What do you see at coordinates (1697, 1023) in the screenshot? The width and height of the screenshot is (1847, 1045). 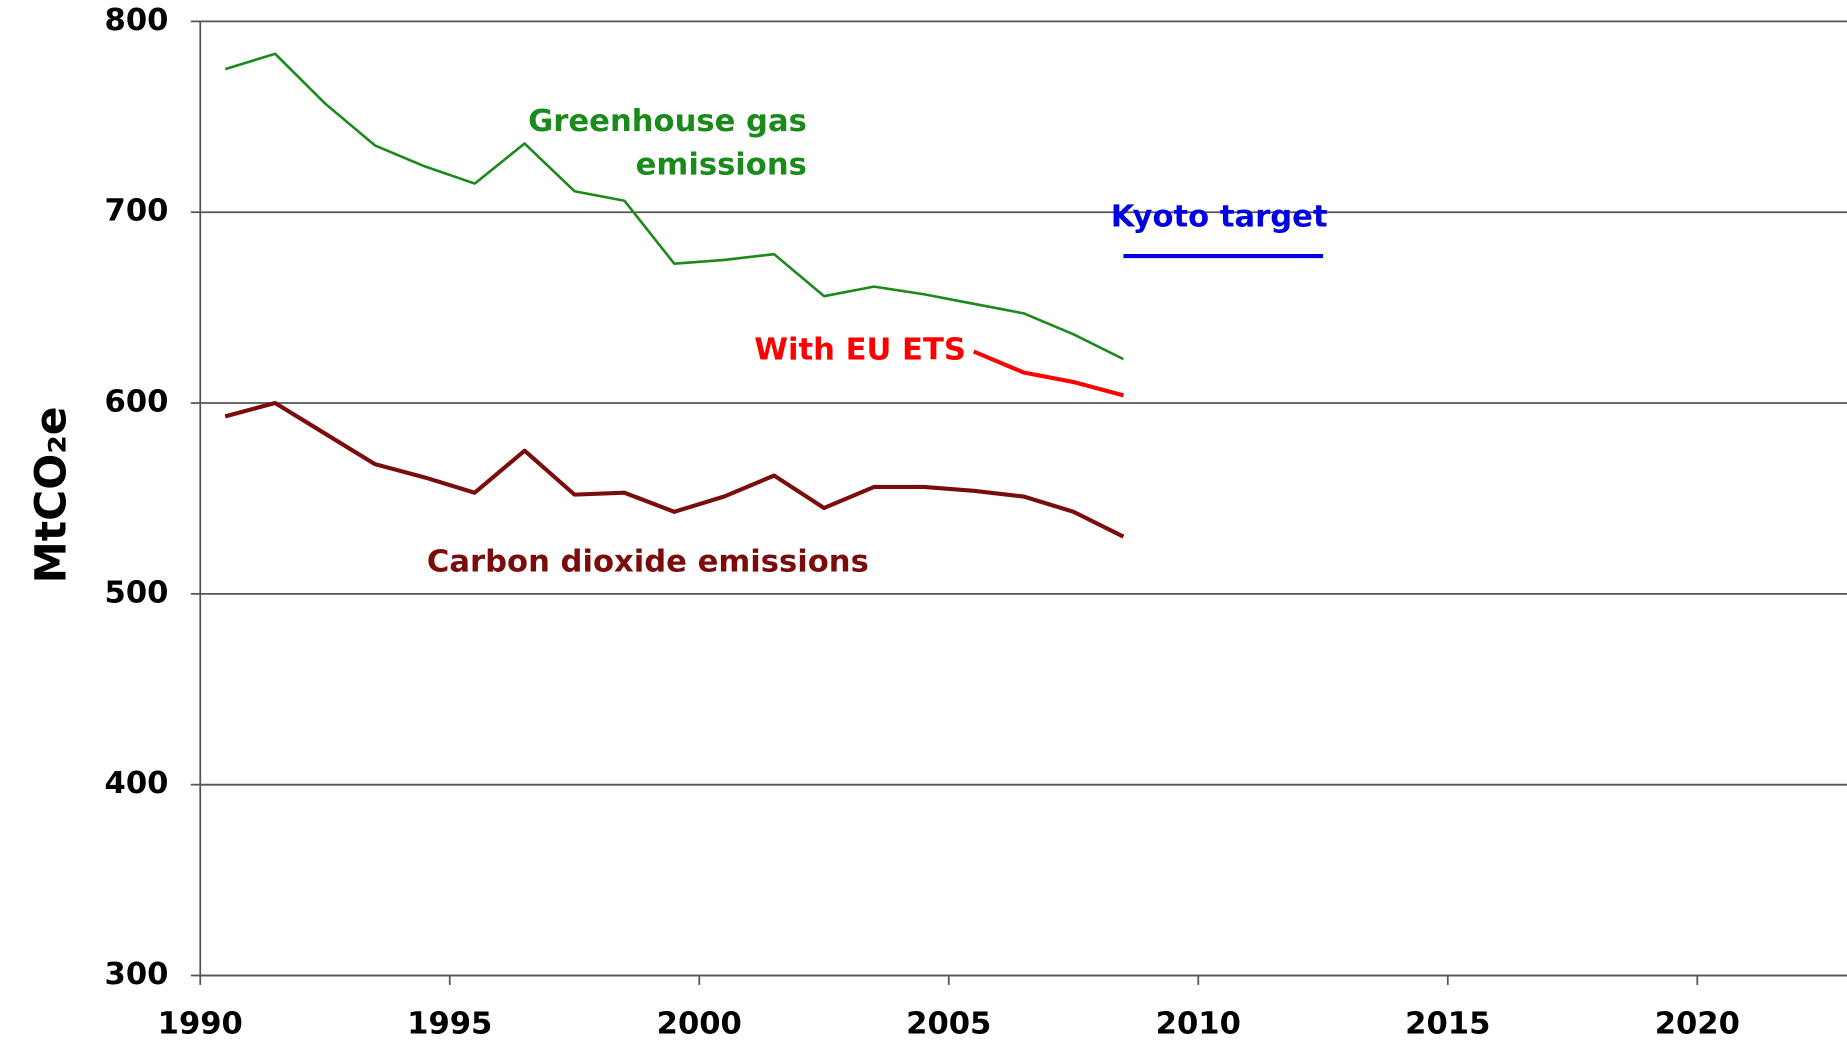 I see `x-tick-label: 2020` at bounding box center [1697, 1023].